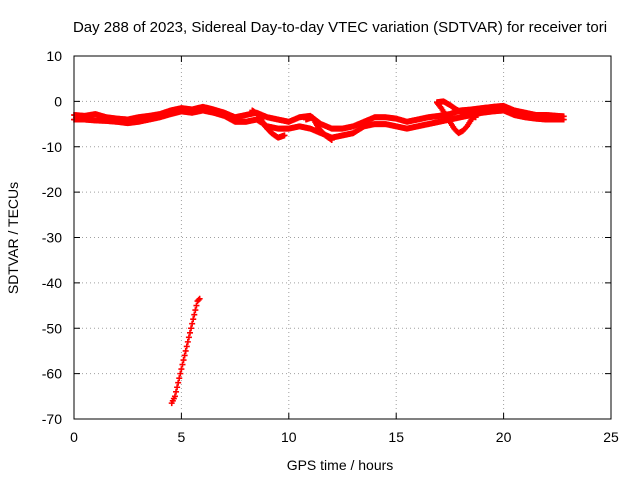 The width and height of the screenshot is (640, 480). I want to click on y-tick-label: -10, so click(52, 147).